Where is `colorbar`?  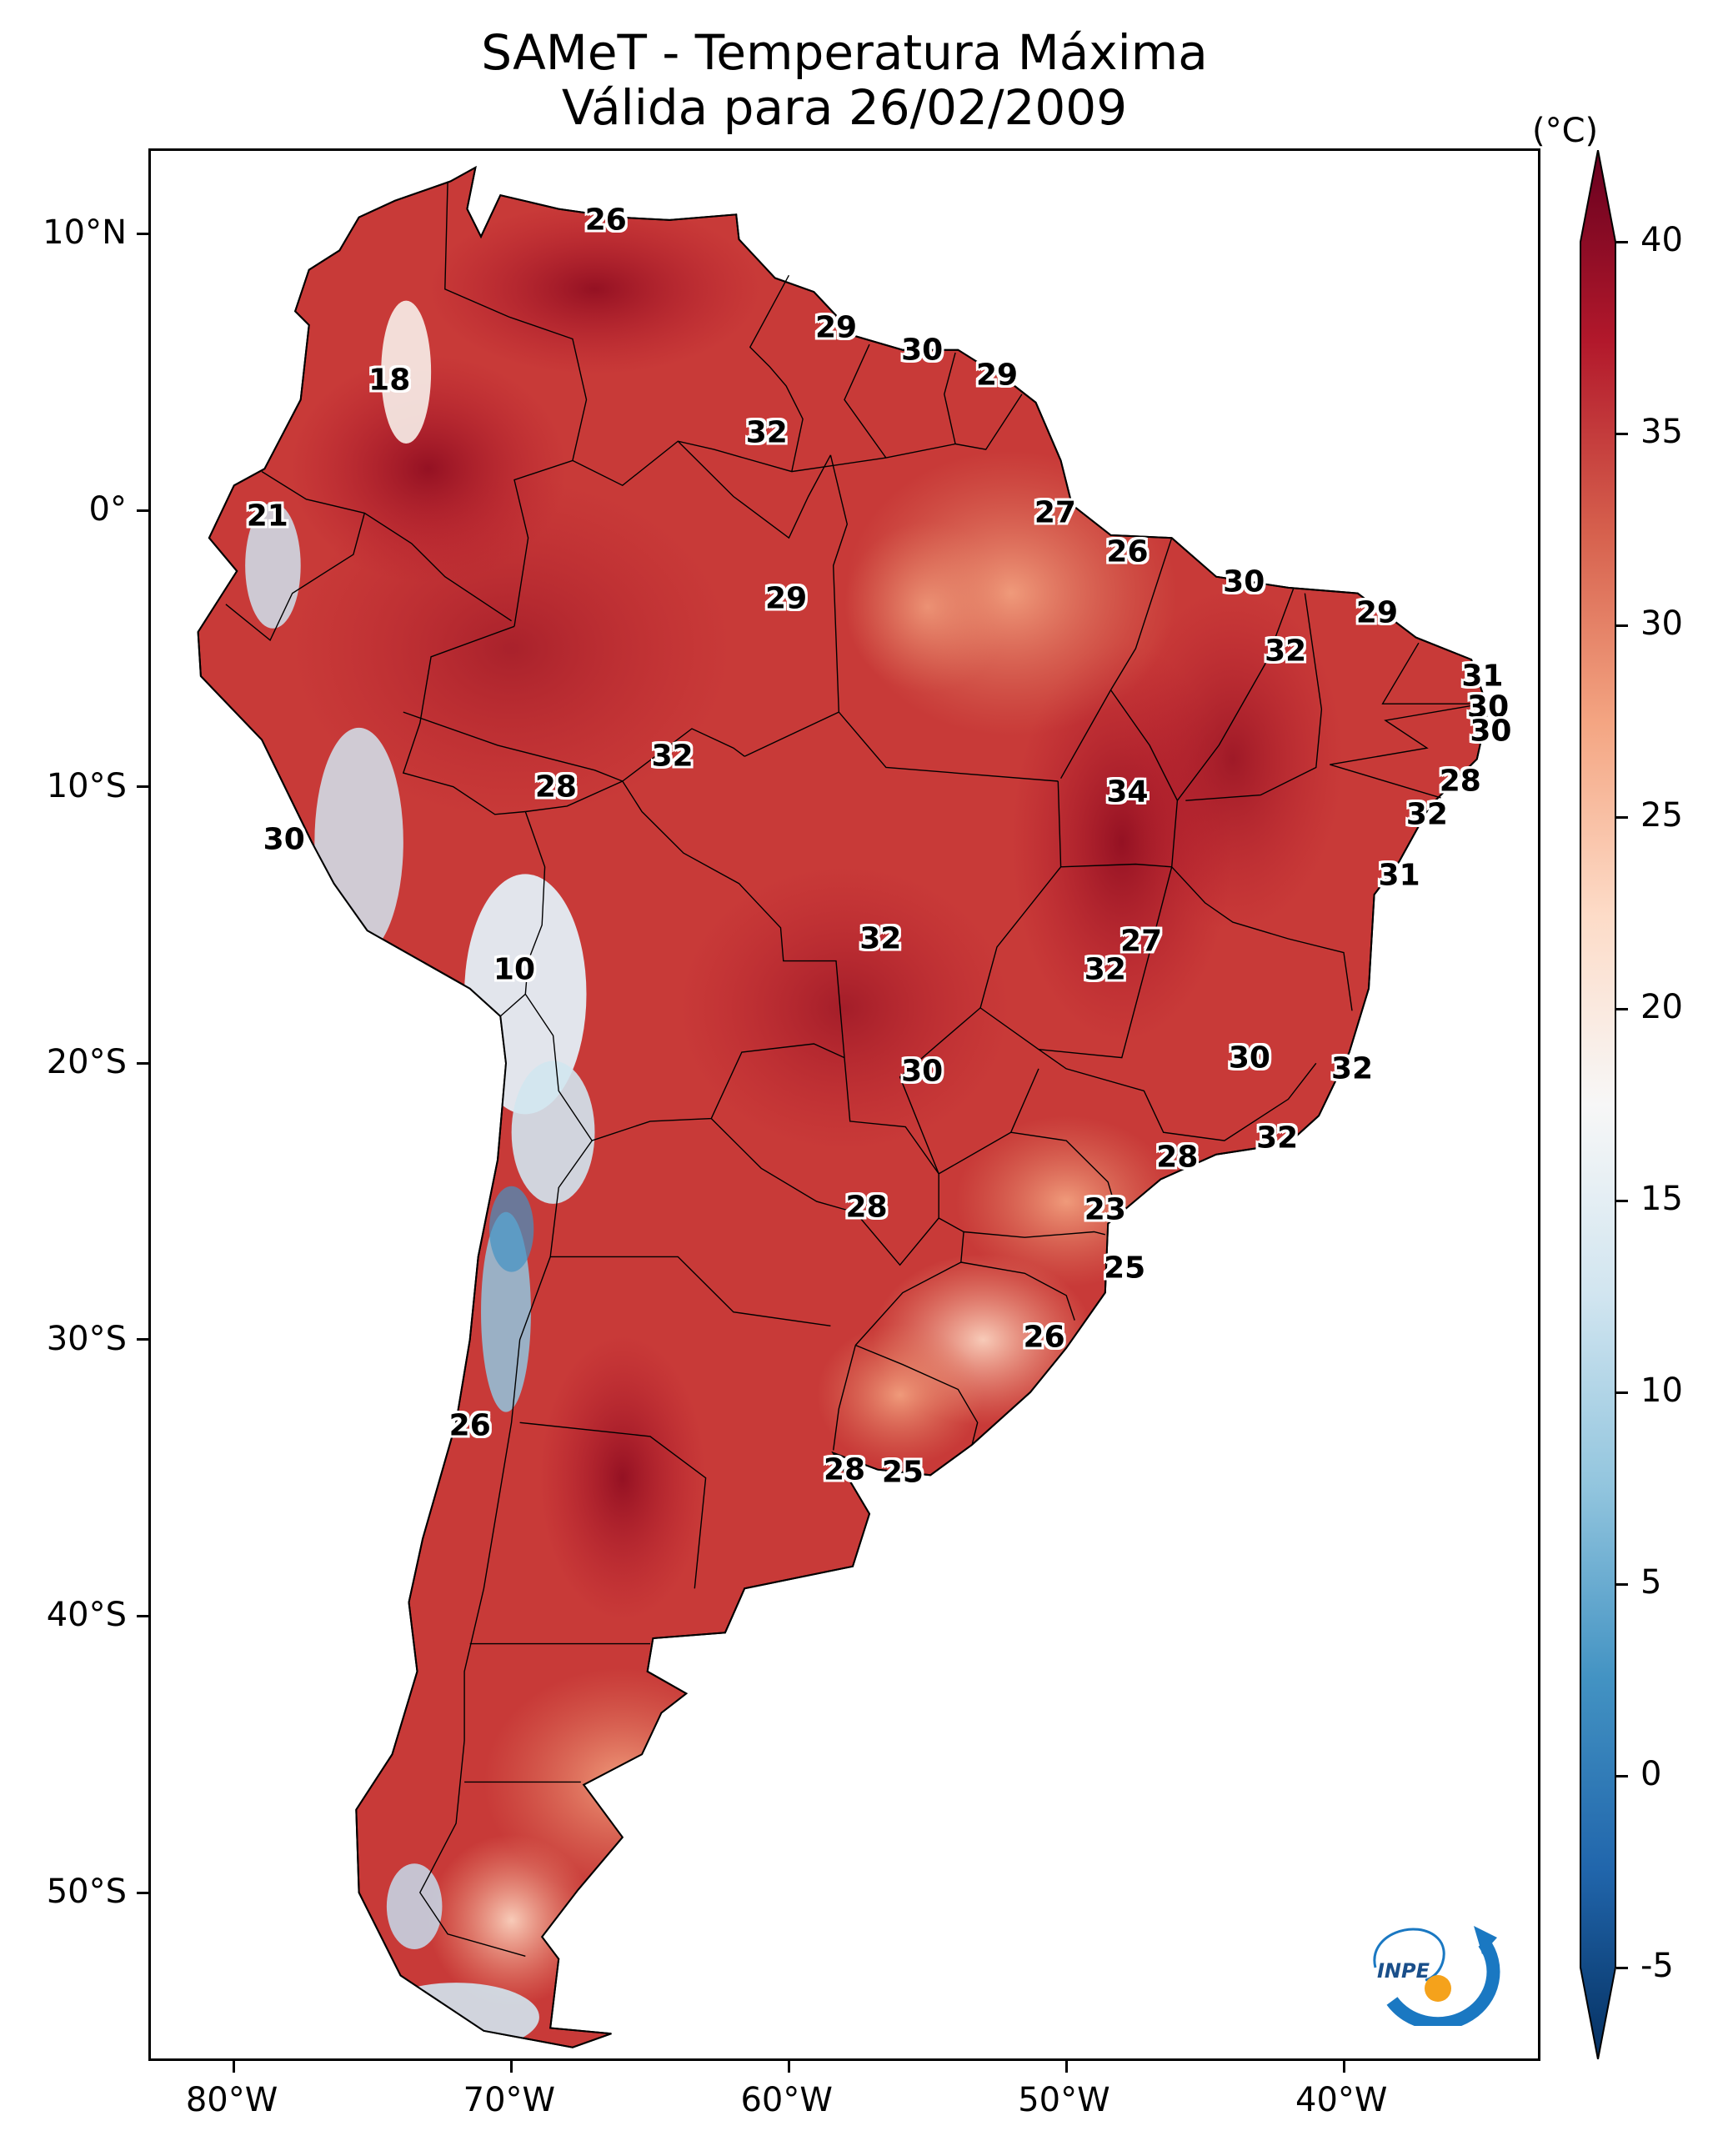
colorbar is located at coordinates (1598, 1104).